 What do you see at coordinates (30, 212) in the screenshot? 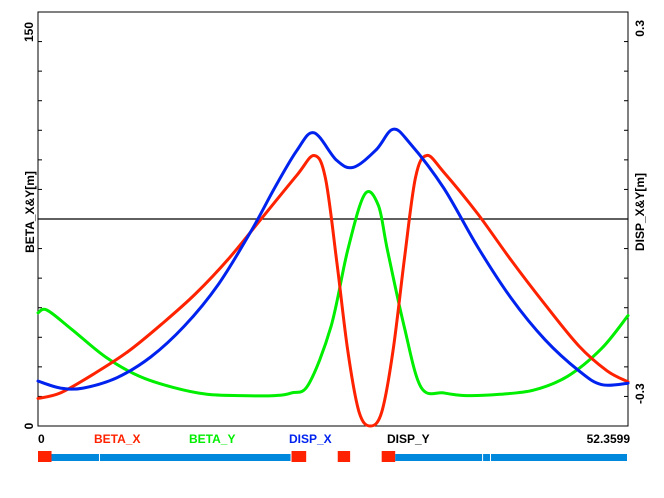
I see `left-axis-label: BETA_X&Y[m]` at bounding box center [30, 212].